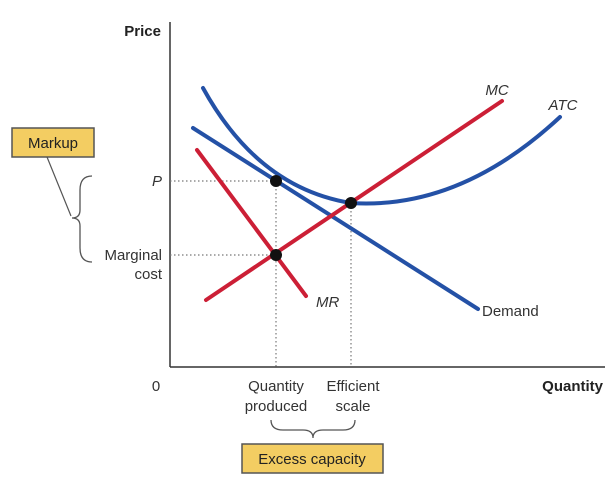 Image resolution: width=615 pixels, height=483 pixels. I want to click on mc-mr-intersection-point, so click(276, 255).